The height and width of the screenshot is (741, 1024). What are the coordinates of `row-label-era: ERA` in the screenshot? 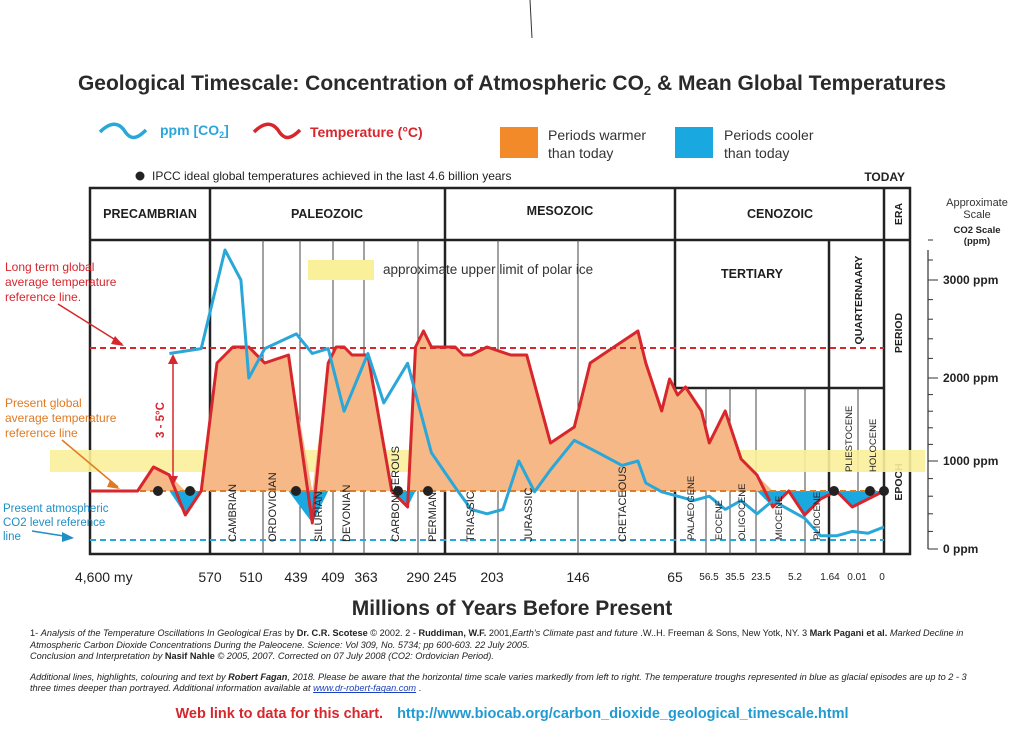 It's located at (899, 213).